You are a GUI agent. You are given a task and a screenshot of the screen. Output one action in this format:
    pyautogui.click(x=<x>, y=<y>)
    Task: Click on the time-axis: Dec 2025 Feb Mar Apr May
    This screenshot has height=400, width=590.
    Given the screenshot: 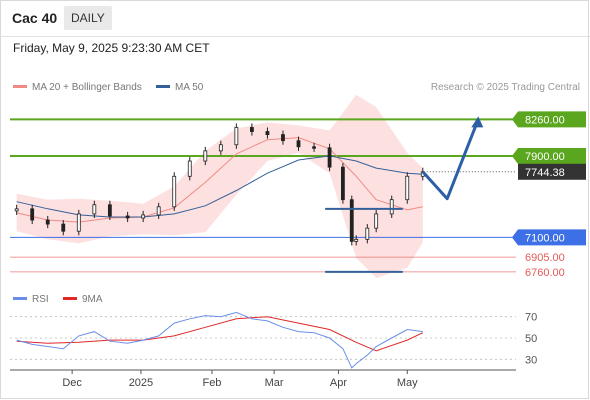 What is the action you would take?
    pyautogui.click(x=263, y=379)
    